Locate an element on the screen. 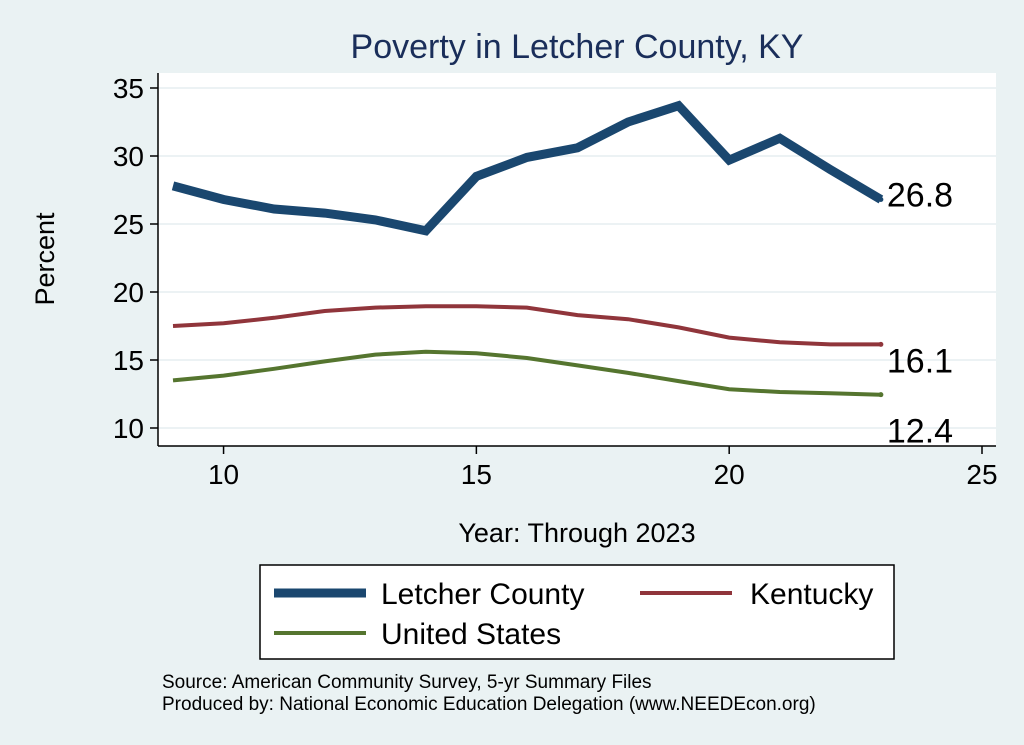  legend-label-letcher-county: Letcher County is located at coordinates (482, 594).